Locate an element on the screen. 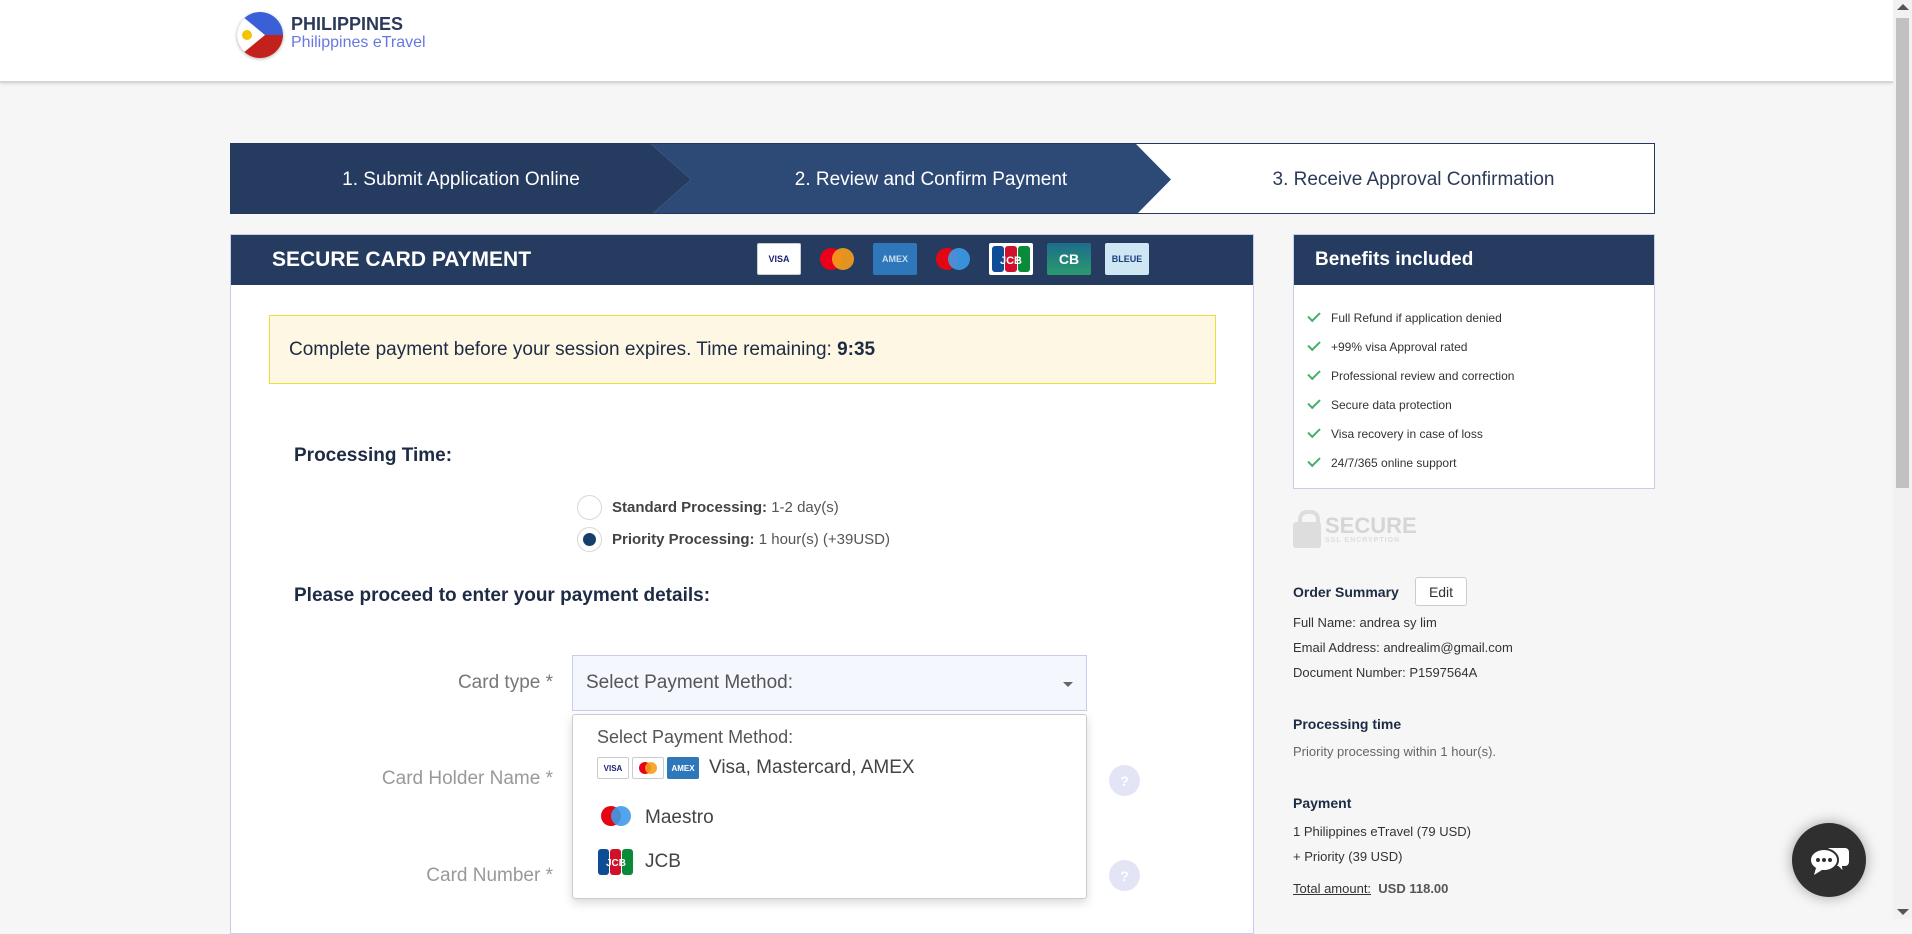 The image size is (1912, 934). secure-title: SECURE is located at coordinates (1371, 525).